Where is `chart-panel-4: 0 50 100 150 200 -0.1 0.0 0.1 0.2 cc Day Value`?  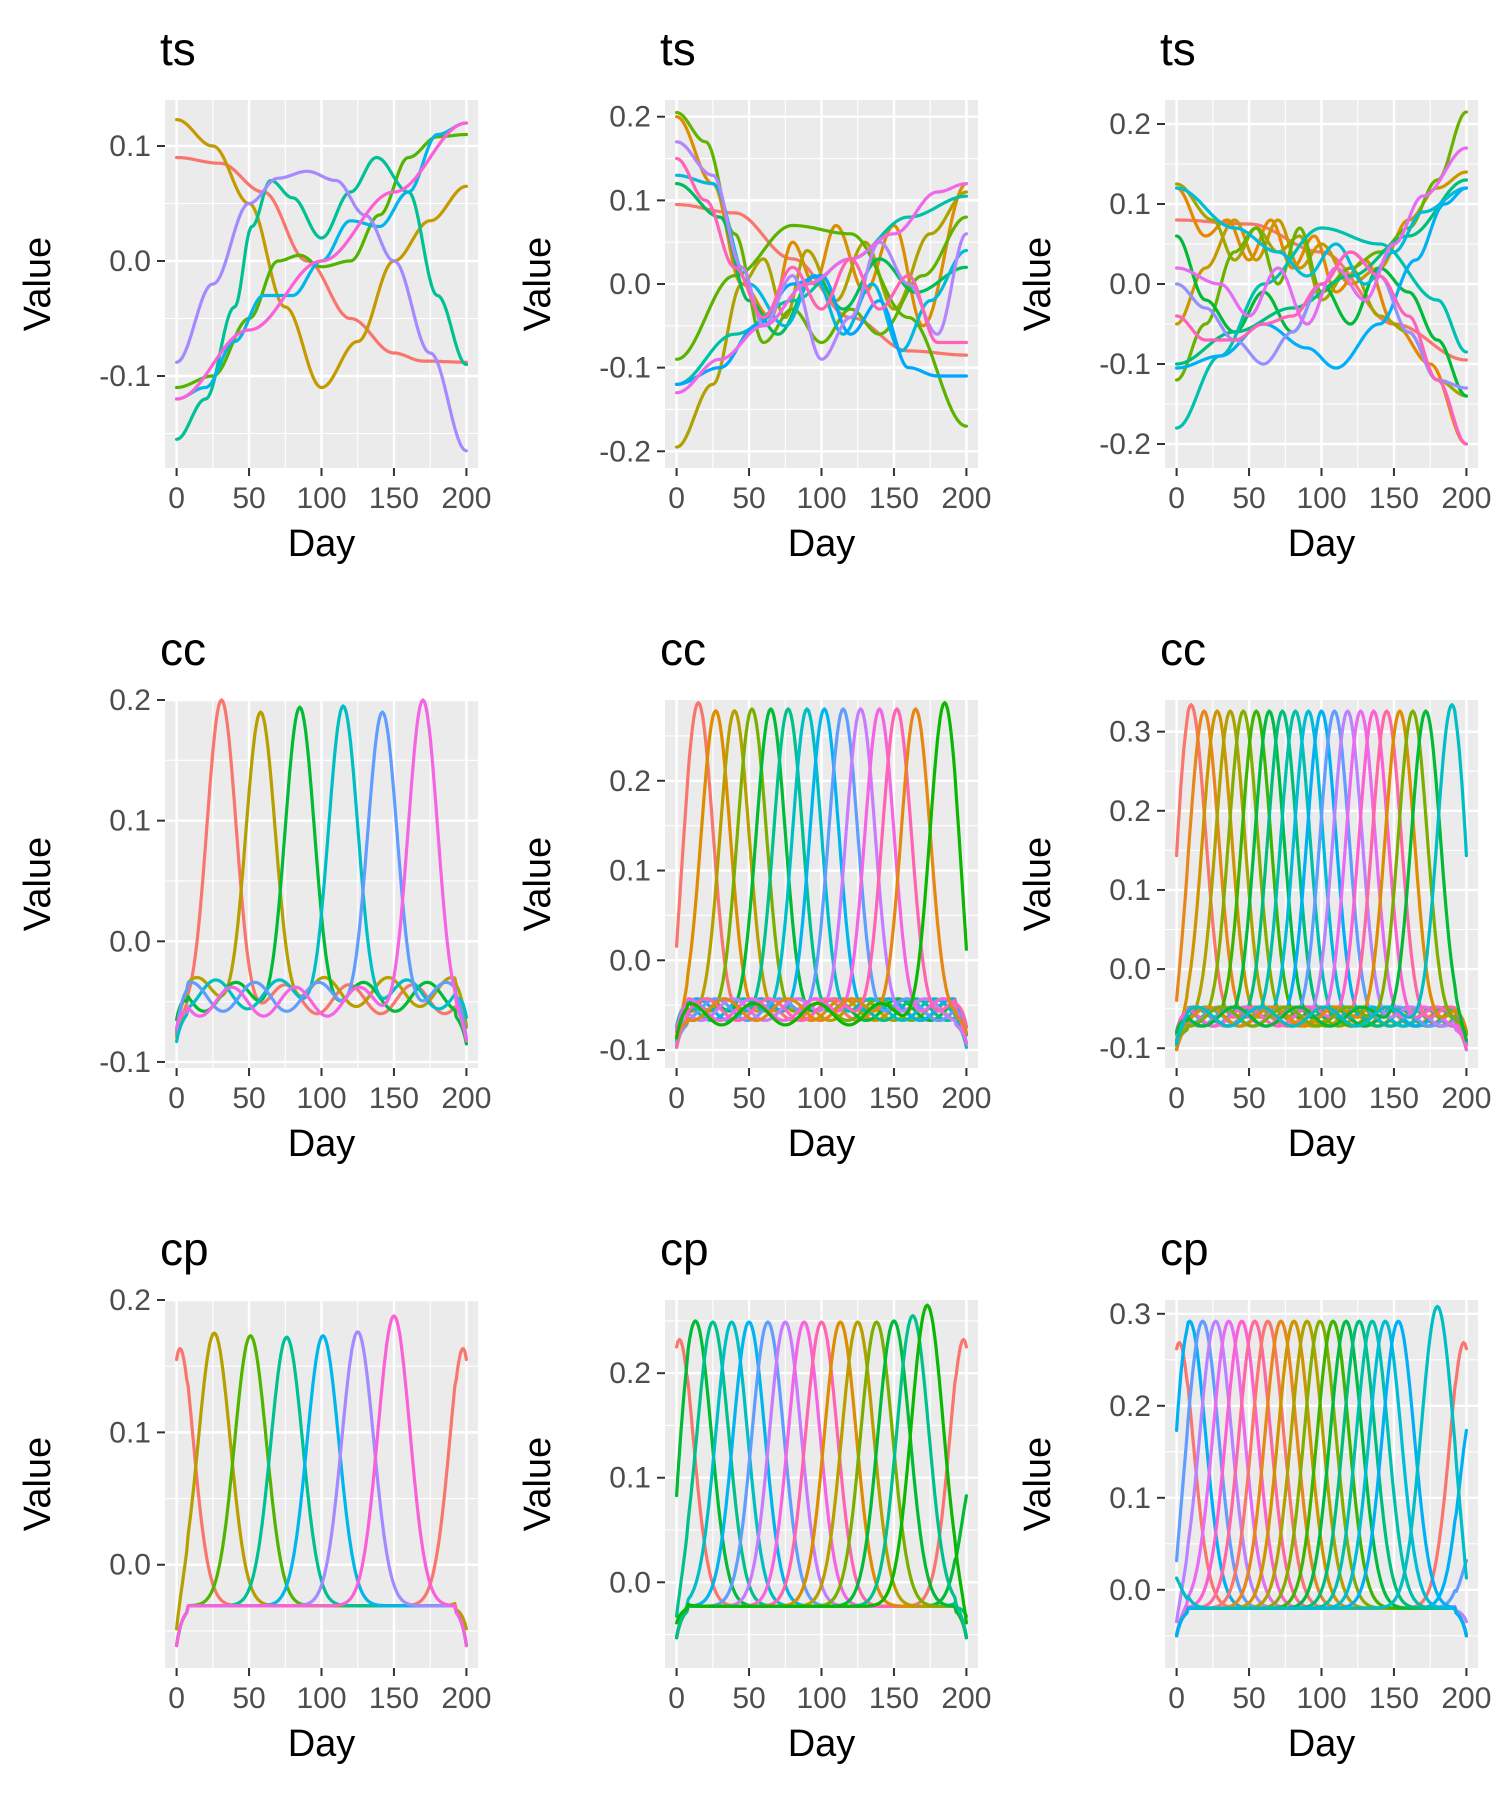 chart-panel-4: 0 50 100 150 200 -0.1 0.0 0.1 0.2 cc Day Value is located at coordinates (254, 894).